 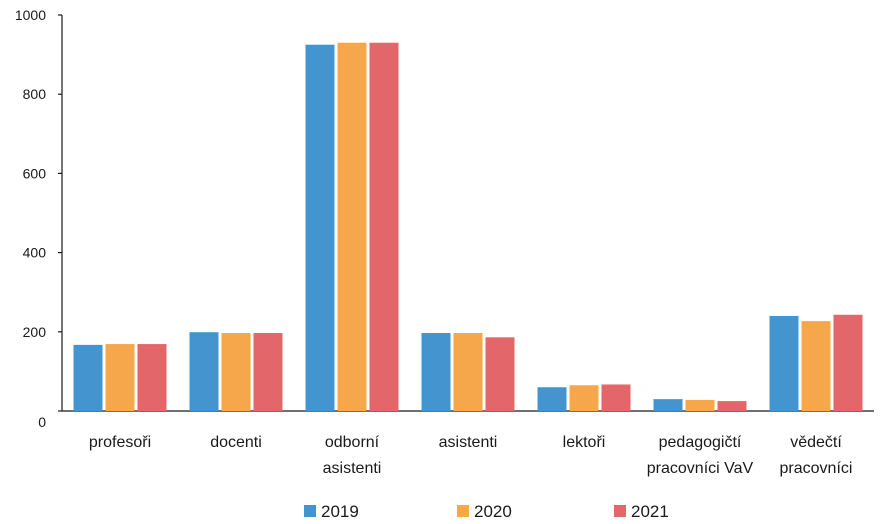 What do you see at coordinates (42, 422) in the screenshot?
I see `y-tick-label: 0` at bounding box center [42, 422].